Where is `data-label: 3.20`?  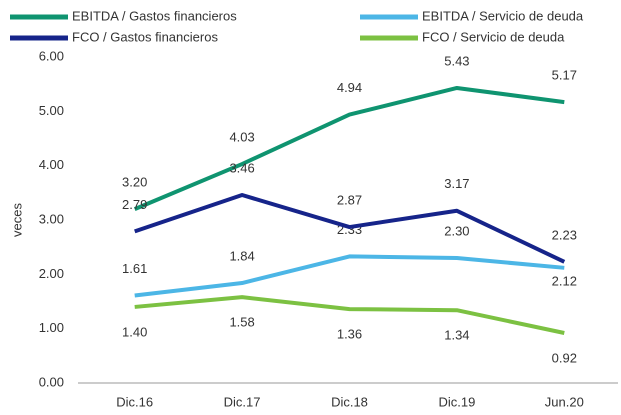
data-label: 3.20 is located at coordinates (134, 182).